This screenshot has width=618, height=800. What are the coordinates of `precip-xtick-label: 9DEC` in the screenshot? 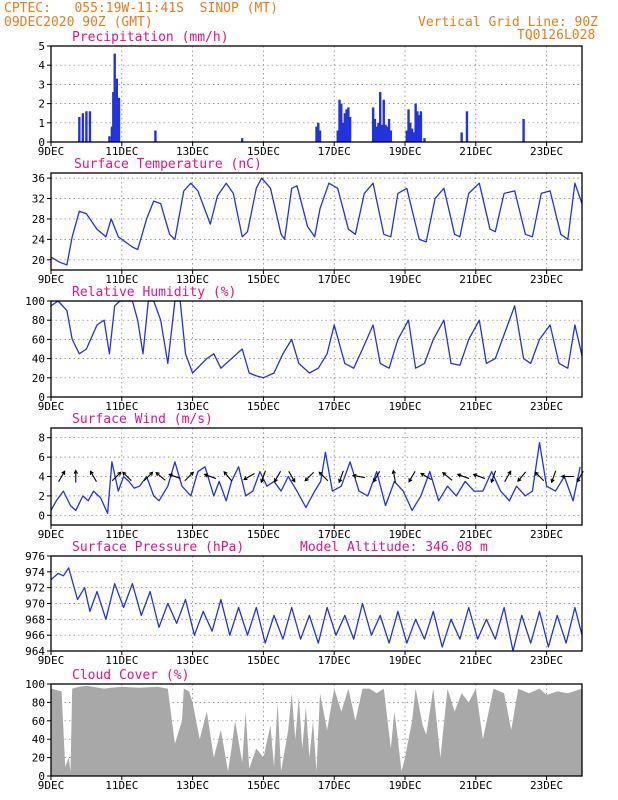 It's located at (51, 151).